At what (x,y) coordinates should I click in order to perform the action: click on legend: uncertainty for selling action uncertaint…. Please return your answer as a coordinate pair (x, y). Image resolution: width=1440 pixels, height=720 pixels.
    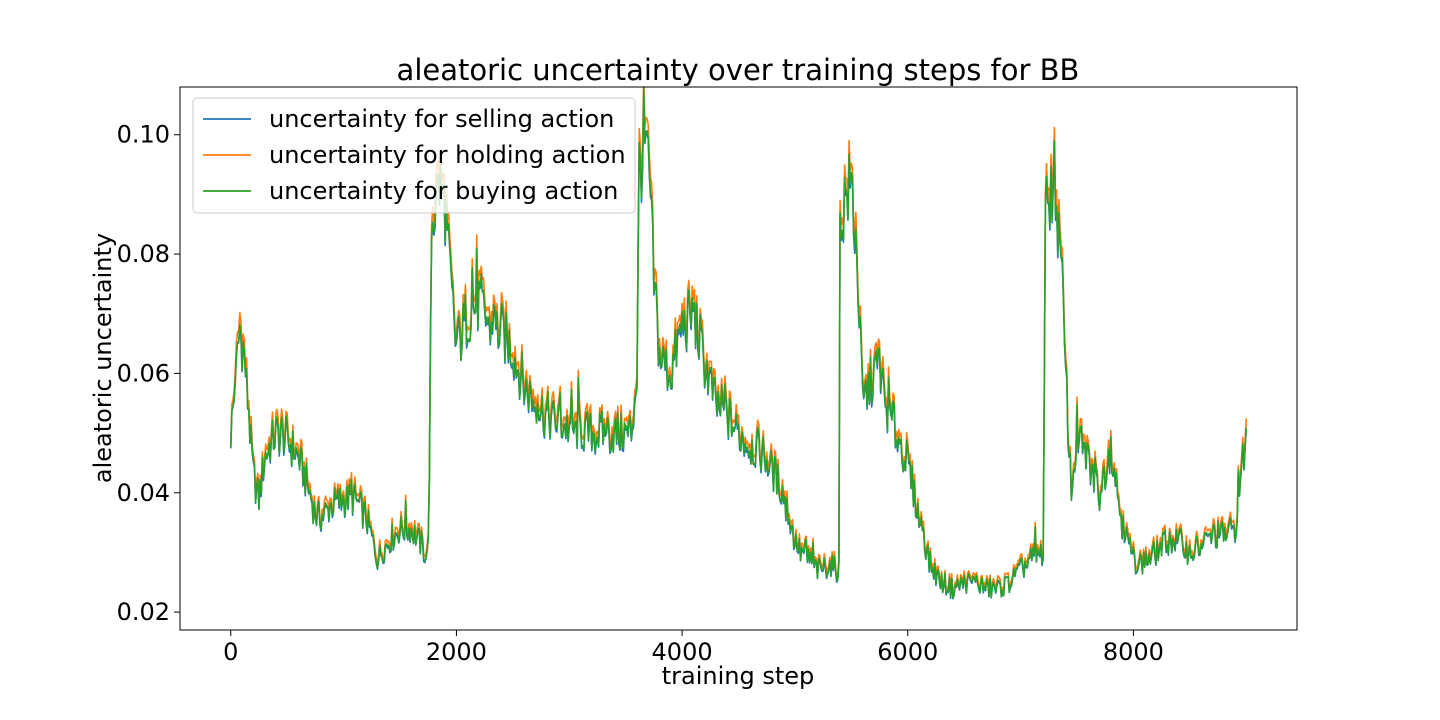
    Looking at the image, I should click on (414, 155).